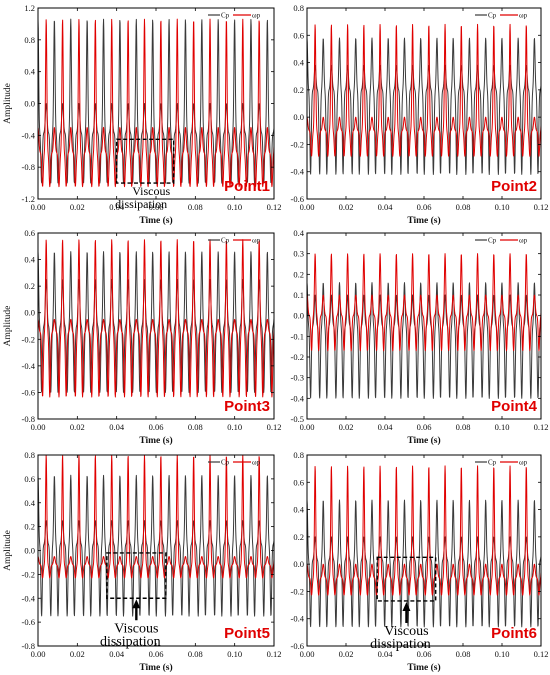 The height and width of the screenshot is (675, 550). I want to click on point-label: Point6, so click(514, 633).